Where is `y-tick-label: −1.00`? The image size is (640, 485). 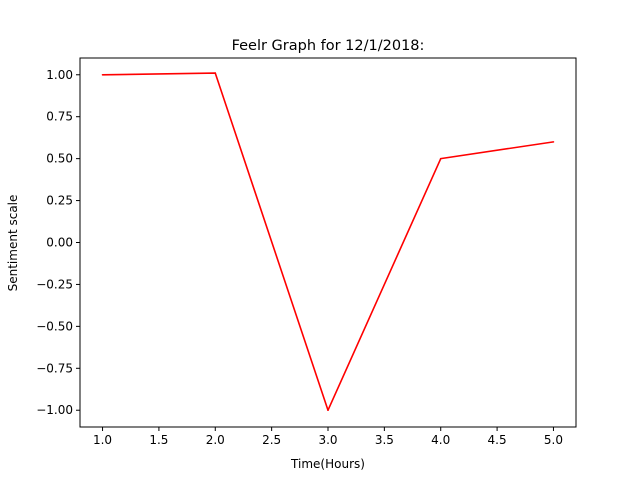 y-tick-label: −1.00 is located at coordinates (54, 410).